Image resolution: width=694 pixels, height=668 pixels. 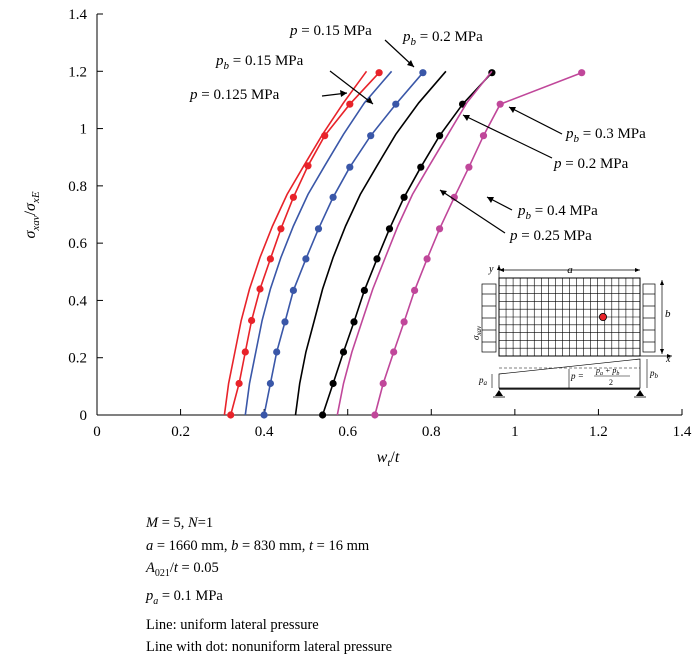 What do you see at coordinates (611, 382) in the screenshot?
I see `inset-formula-den: 2` at bounding box center [611, 382].